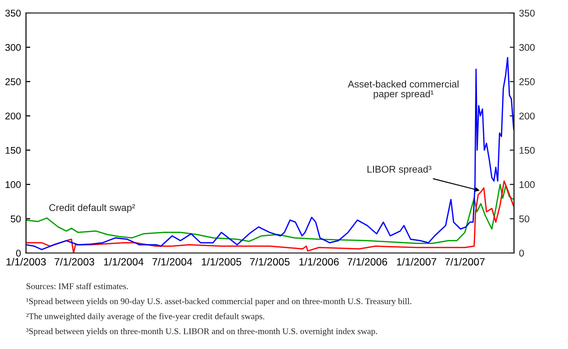 The width and height of the screenshot is (568, 349). I want to click on y-tick-label: 150, so click(13, 150).